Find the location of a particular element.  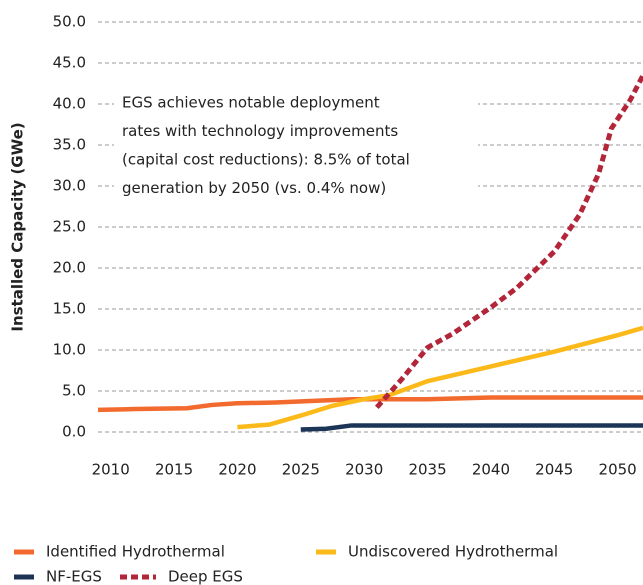

x-tick-label: 2020 is located at coordinates (237, 470).